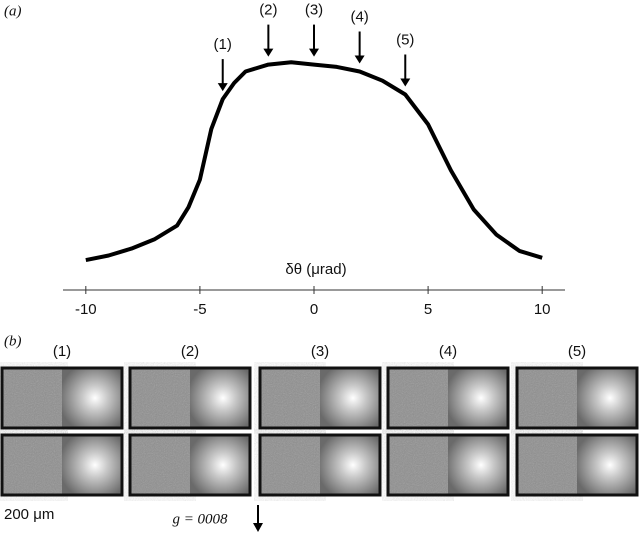  Describe the element at coordinates (405, 39) in the screenshot. I see `annotation: (5)` at that location.